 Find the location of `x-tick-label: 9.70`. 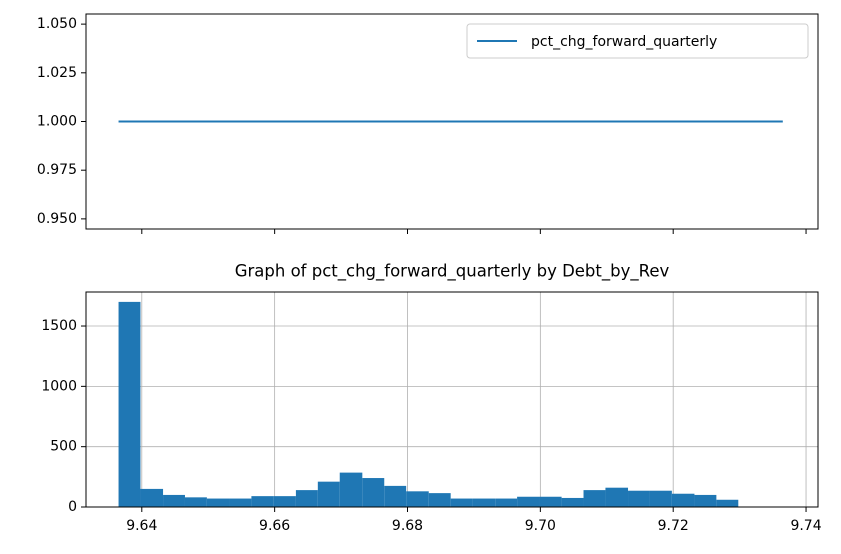

x-tick-label: 9.70 is located at coordinates (540, 526).